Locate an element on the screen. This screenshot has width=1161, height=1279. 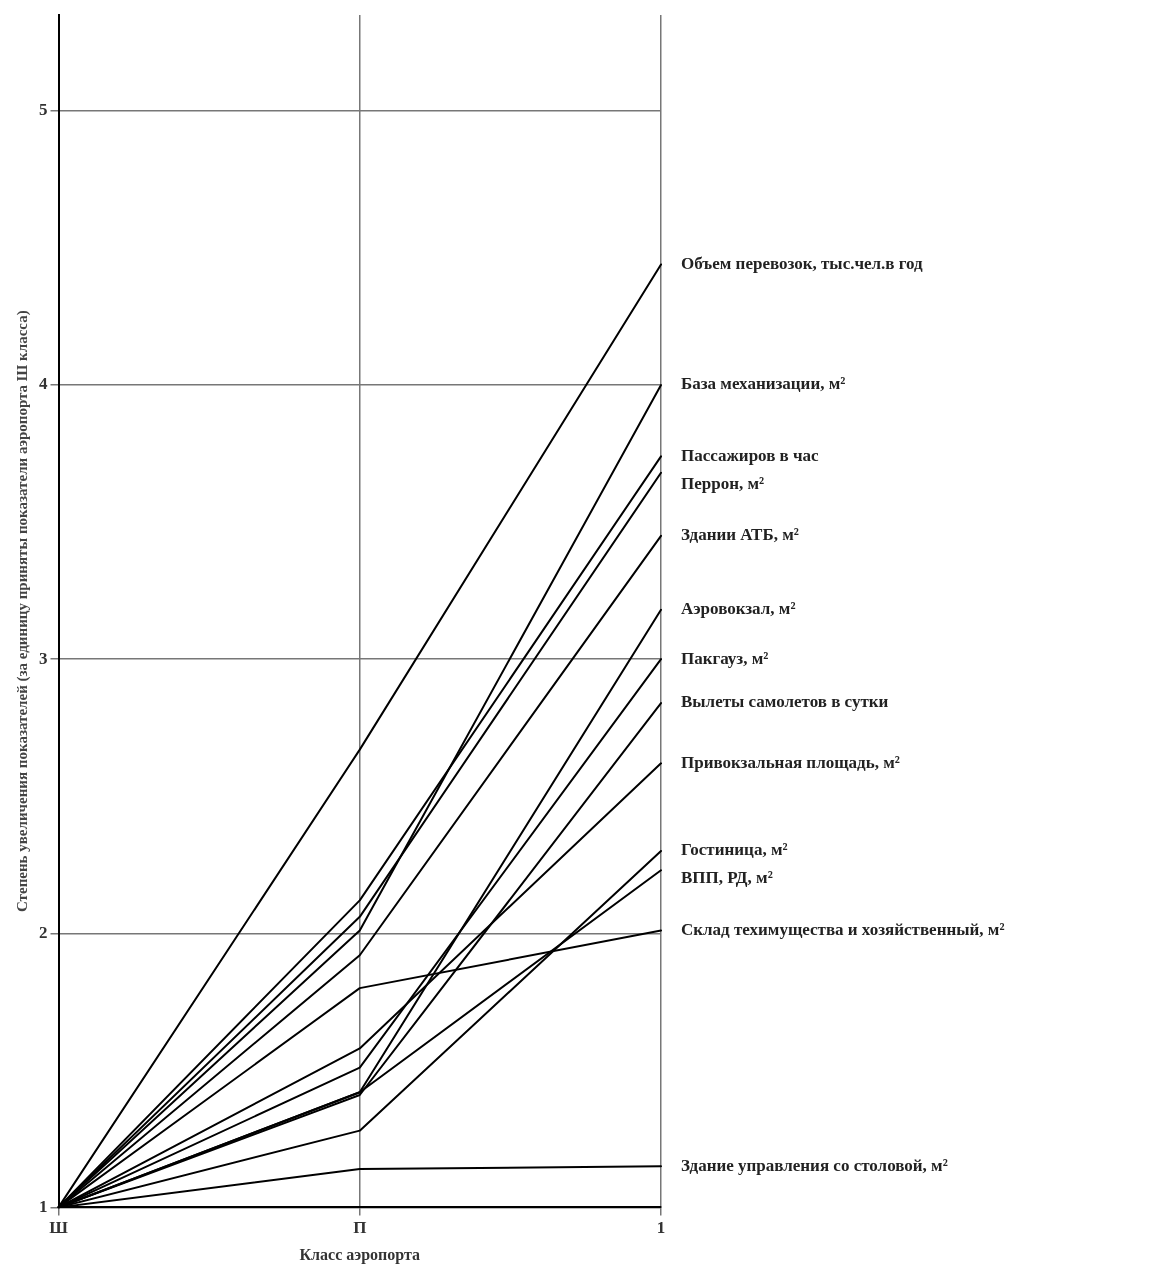
y-tick-label: 2 is located at coordinates (43, 932).